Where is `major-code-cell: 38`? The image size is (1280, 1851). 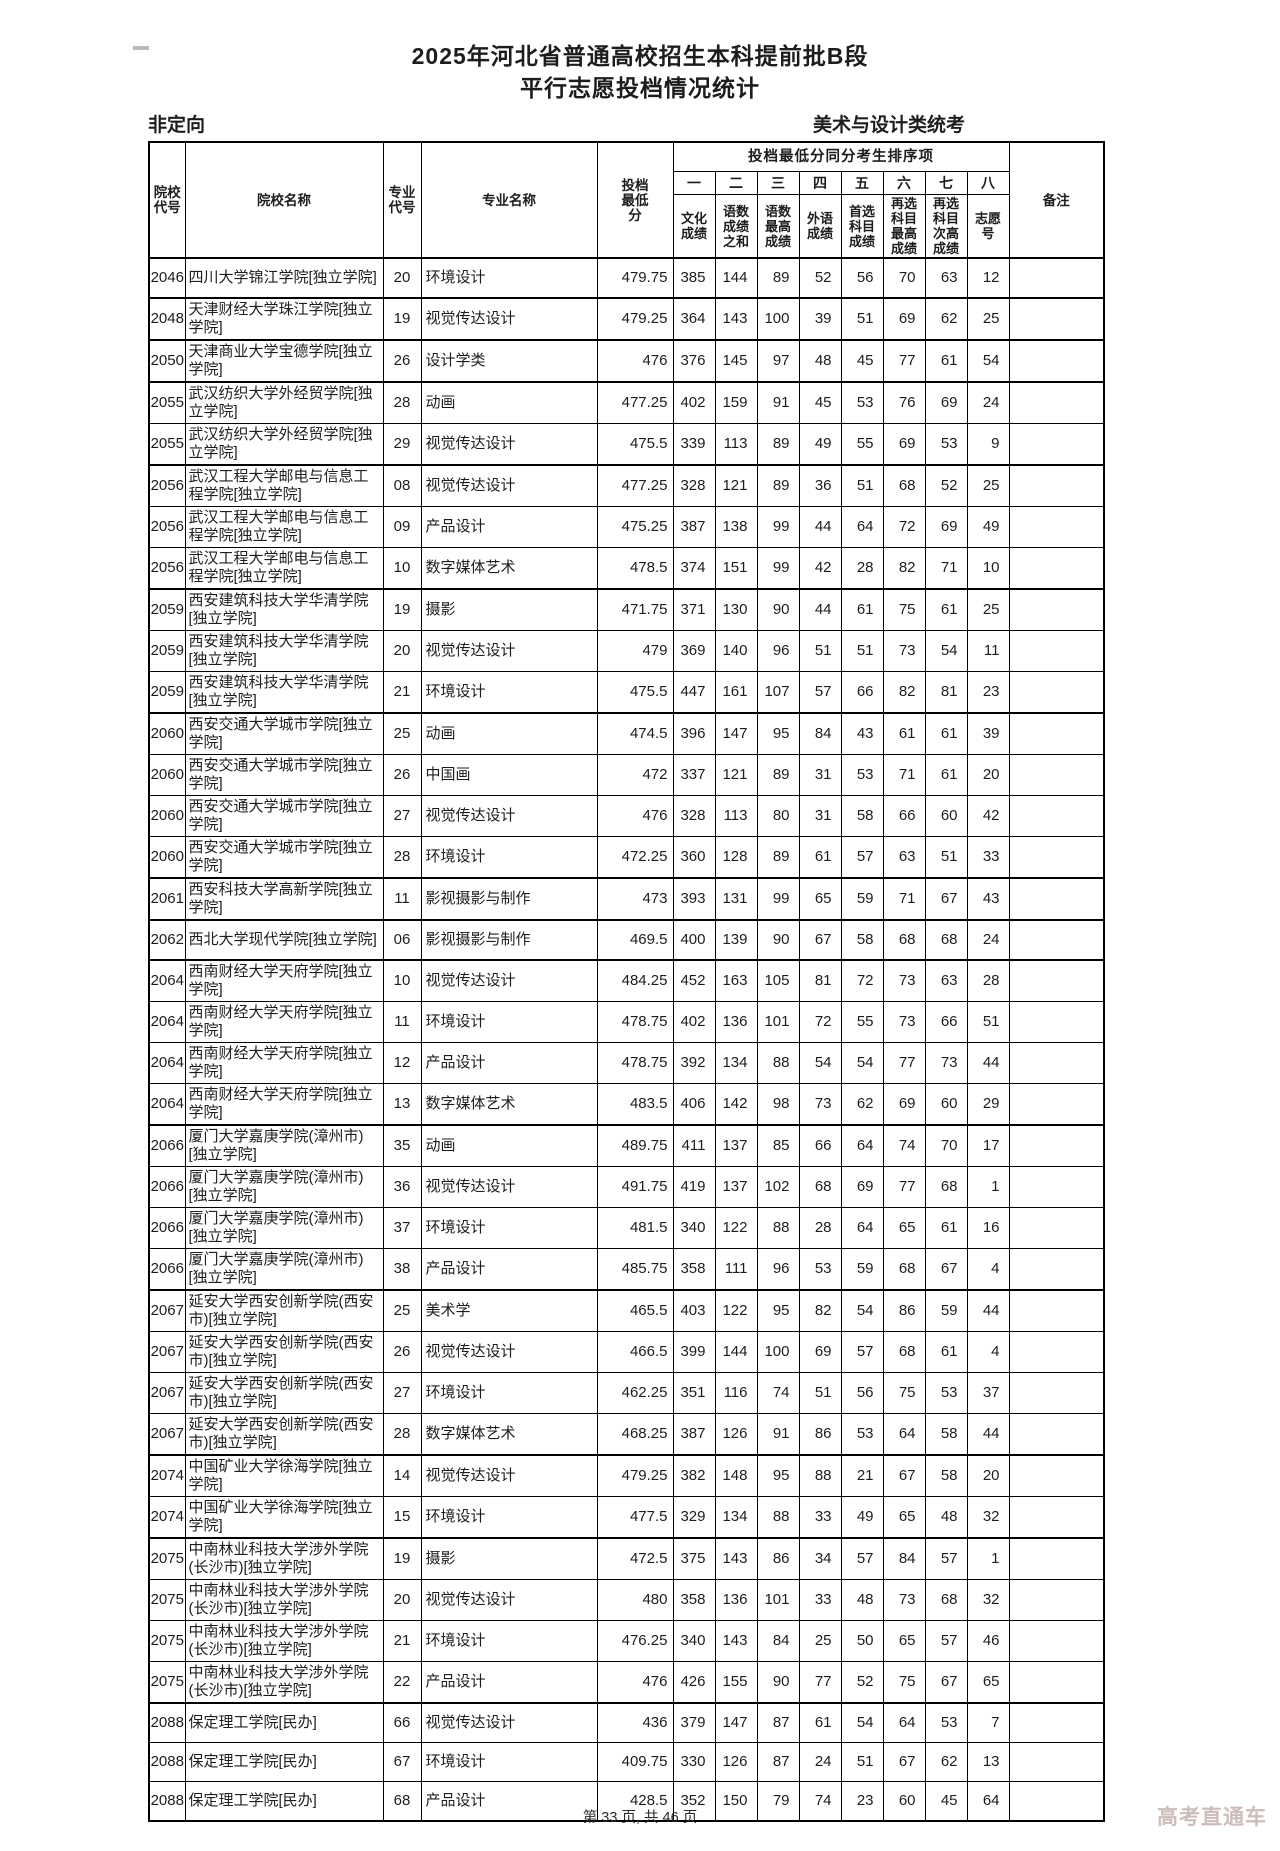 major-code-cell: 38 is located at coordinates (402, 1269).